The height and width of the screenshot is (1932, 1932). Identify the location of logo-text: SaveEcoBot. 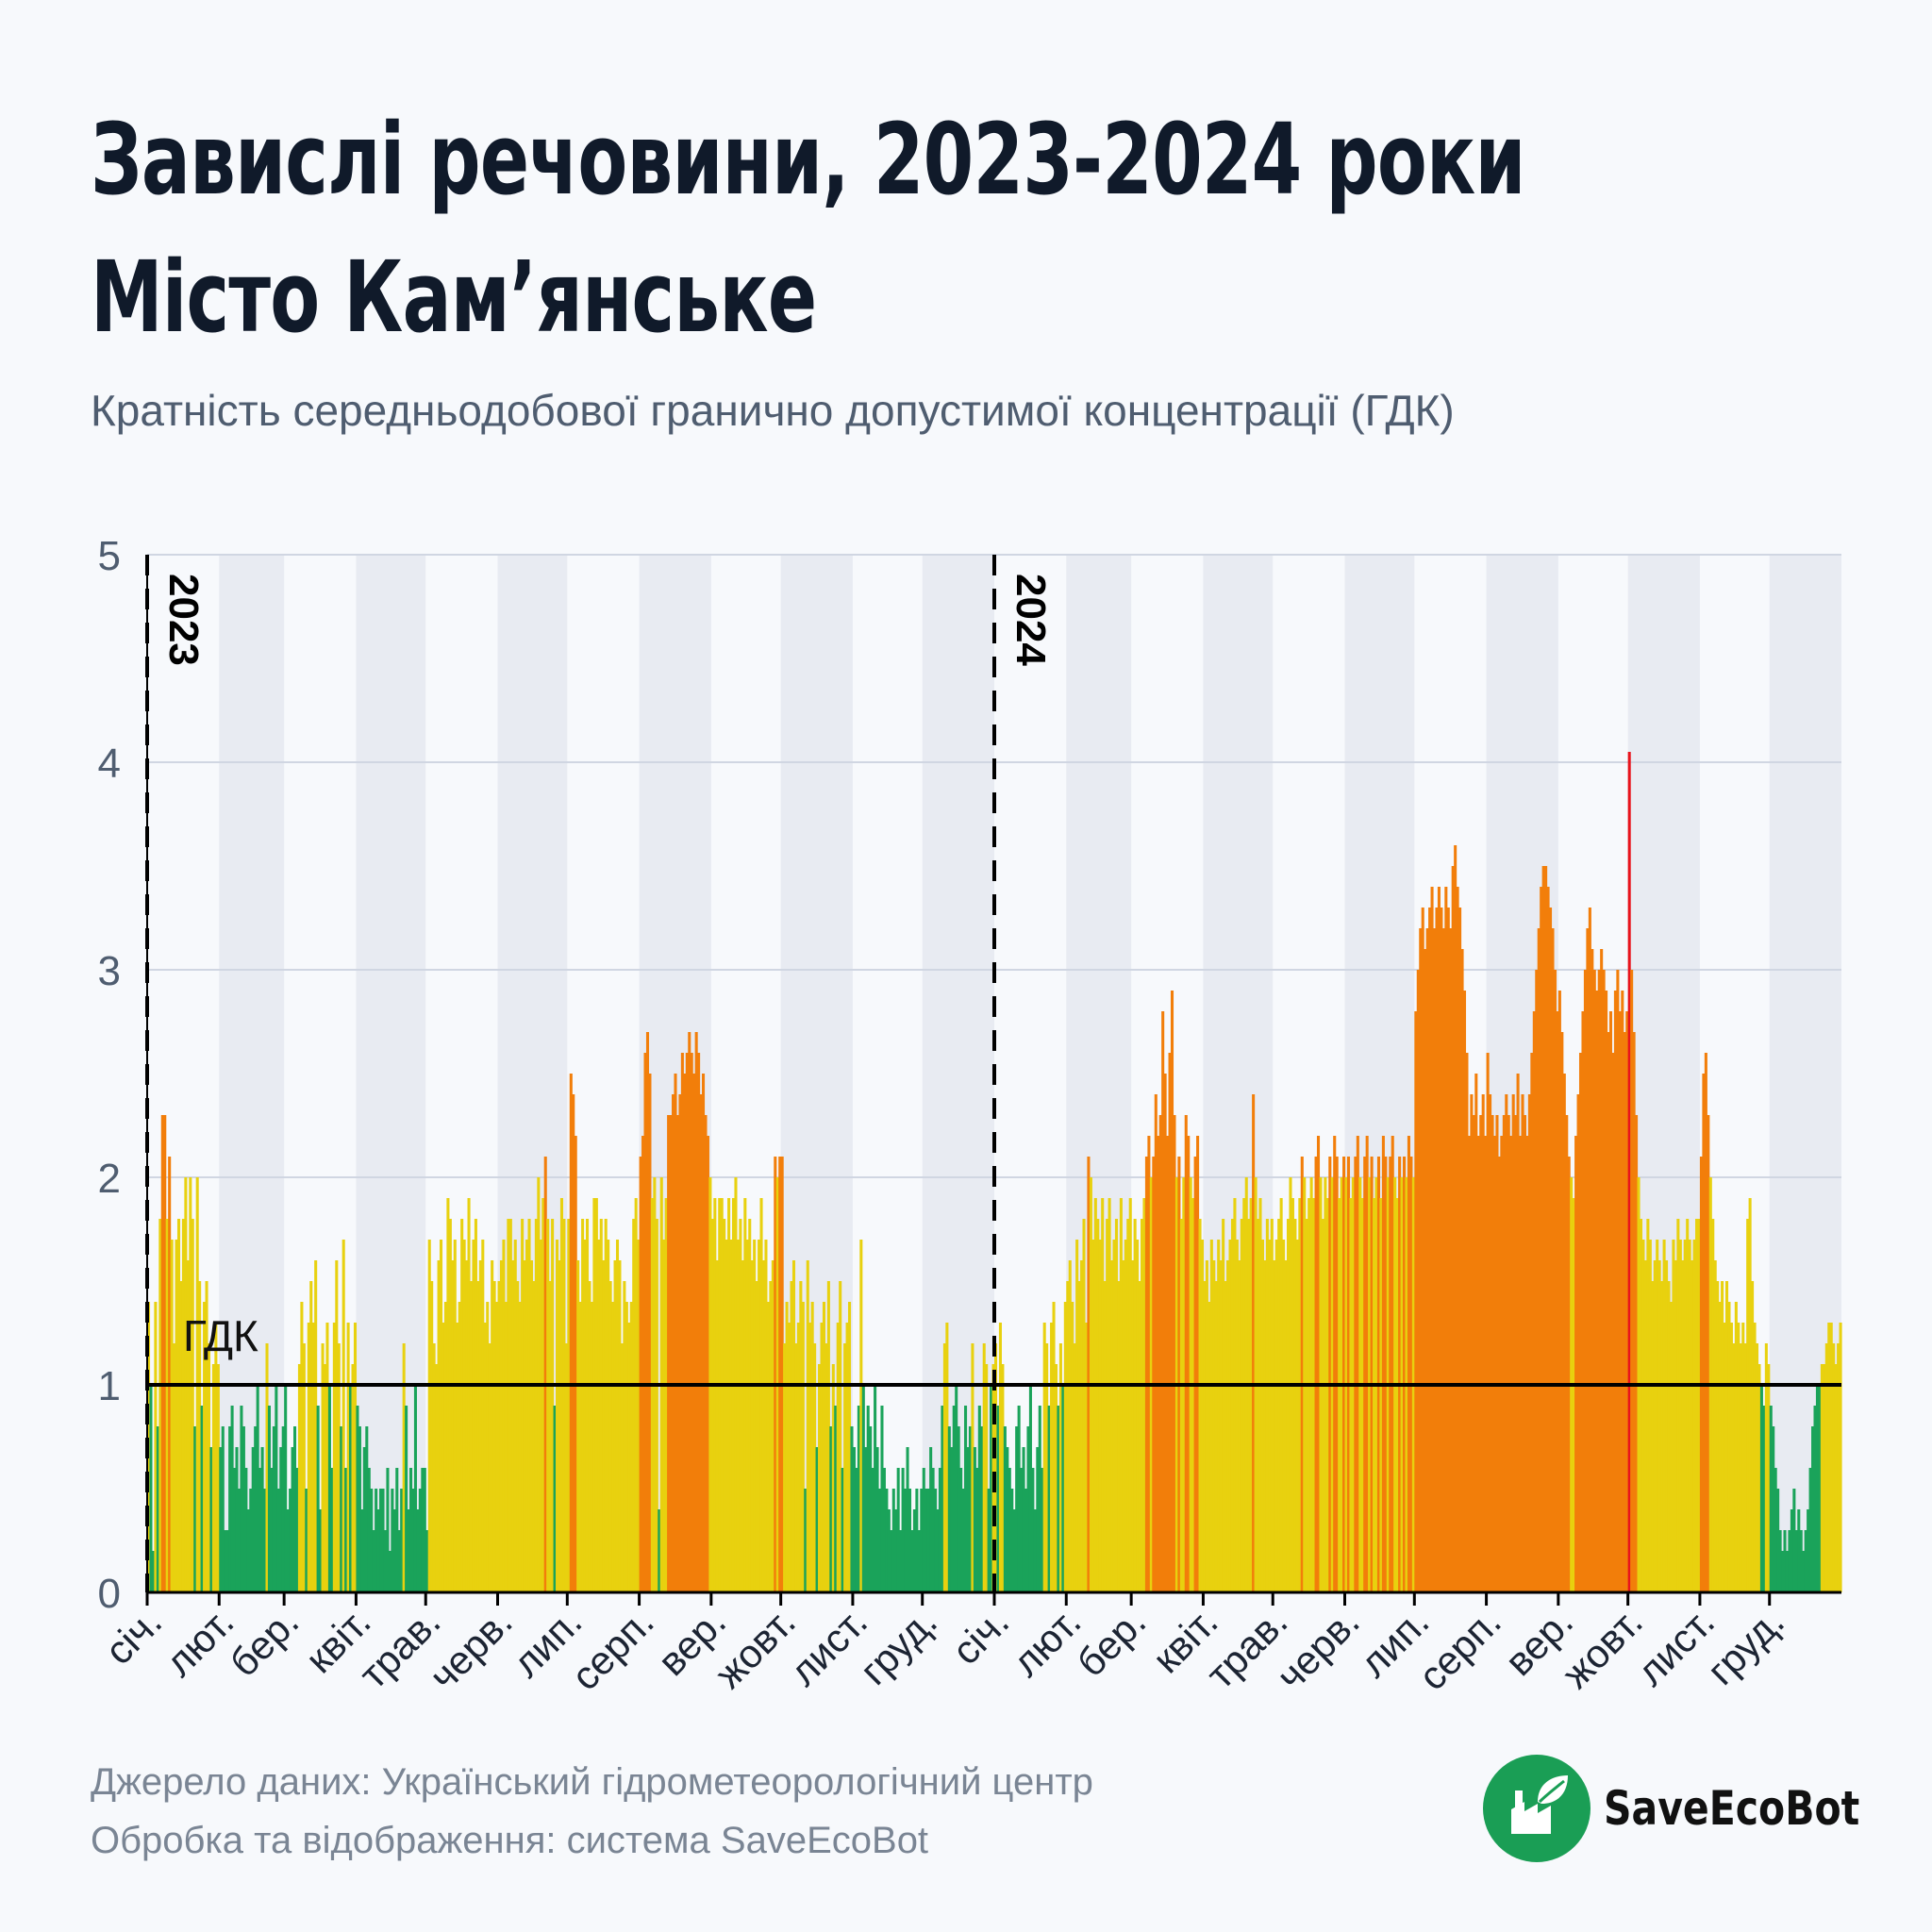
(1732, 1809).